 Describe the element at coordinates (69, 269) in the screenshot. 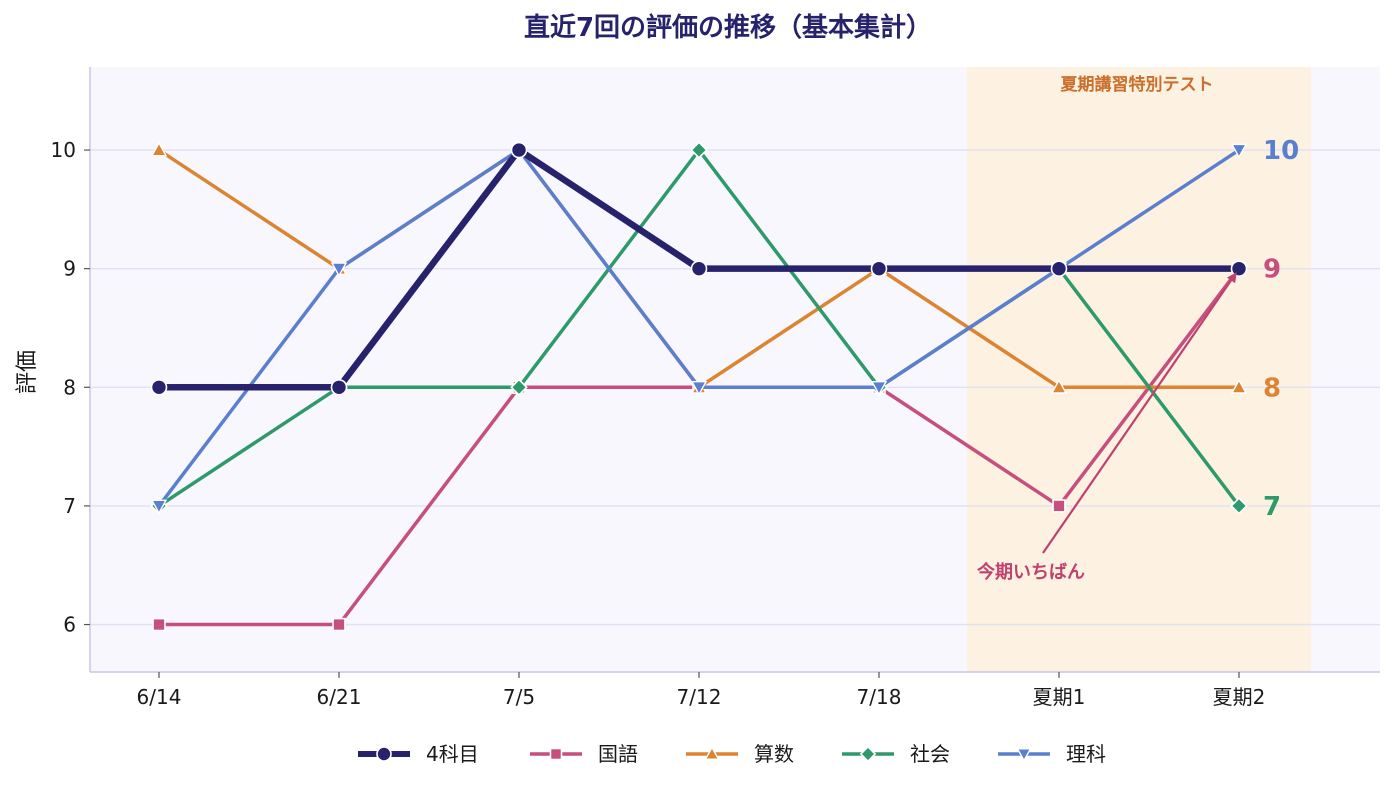

I see `y-tick-label: 9` at that location.